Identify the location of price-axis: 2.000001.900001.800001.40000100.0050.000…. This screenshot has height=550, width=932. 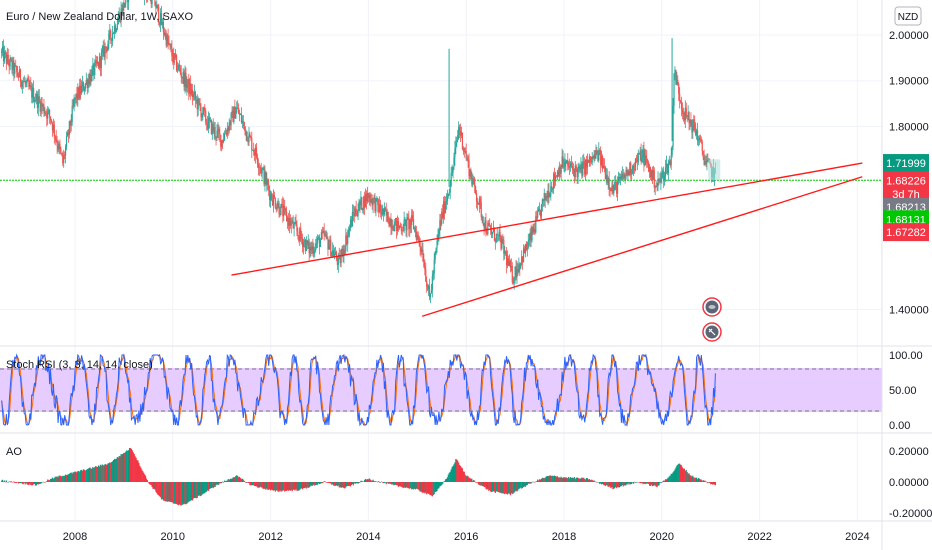
(910, 275).